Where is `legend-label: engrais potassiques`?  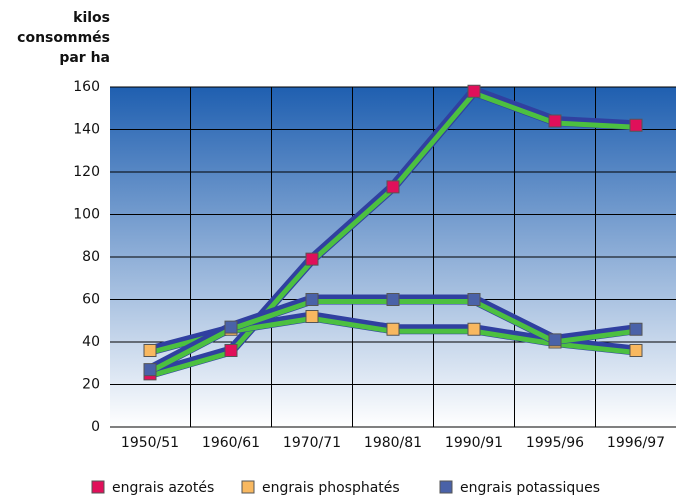 legend-label: engrais potassiques is located at coordinates (530, 488).